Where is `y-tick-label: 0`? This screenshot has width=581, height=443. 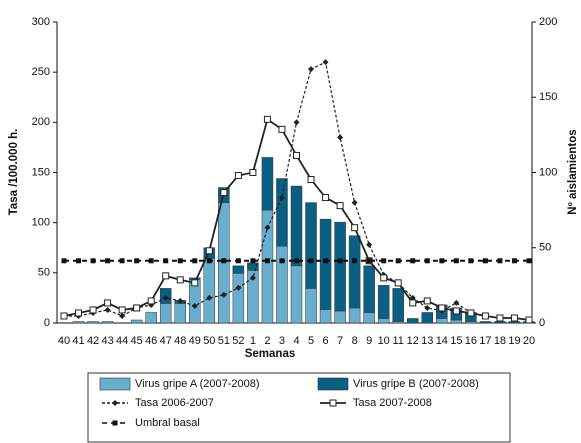 y-tick-label: 0 is located at coordinates (47, 323).